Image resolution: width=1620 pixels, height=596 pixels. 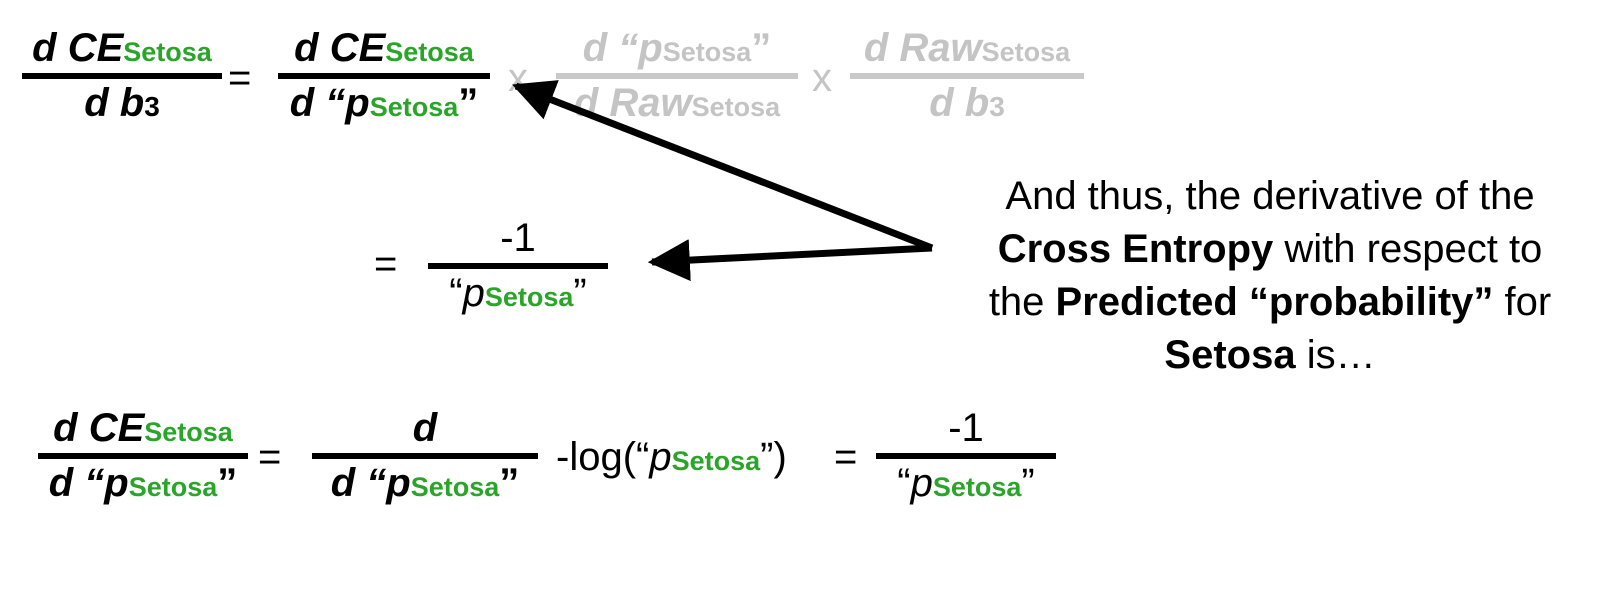 What do you see at coordinates (468, 103) in the screenshot?
I see `term1-den-suffix: ”` at bounding box center [468, 103].